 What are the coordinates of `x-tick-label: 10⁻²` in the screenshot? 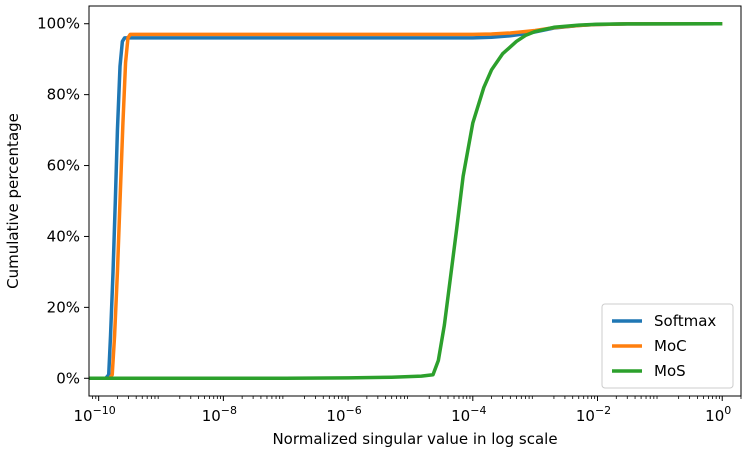 It's located at (593, 414).